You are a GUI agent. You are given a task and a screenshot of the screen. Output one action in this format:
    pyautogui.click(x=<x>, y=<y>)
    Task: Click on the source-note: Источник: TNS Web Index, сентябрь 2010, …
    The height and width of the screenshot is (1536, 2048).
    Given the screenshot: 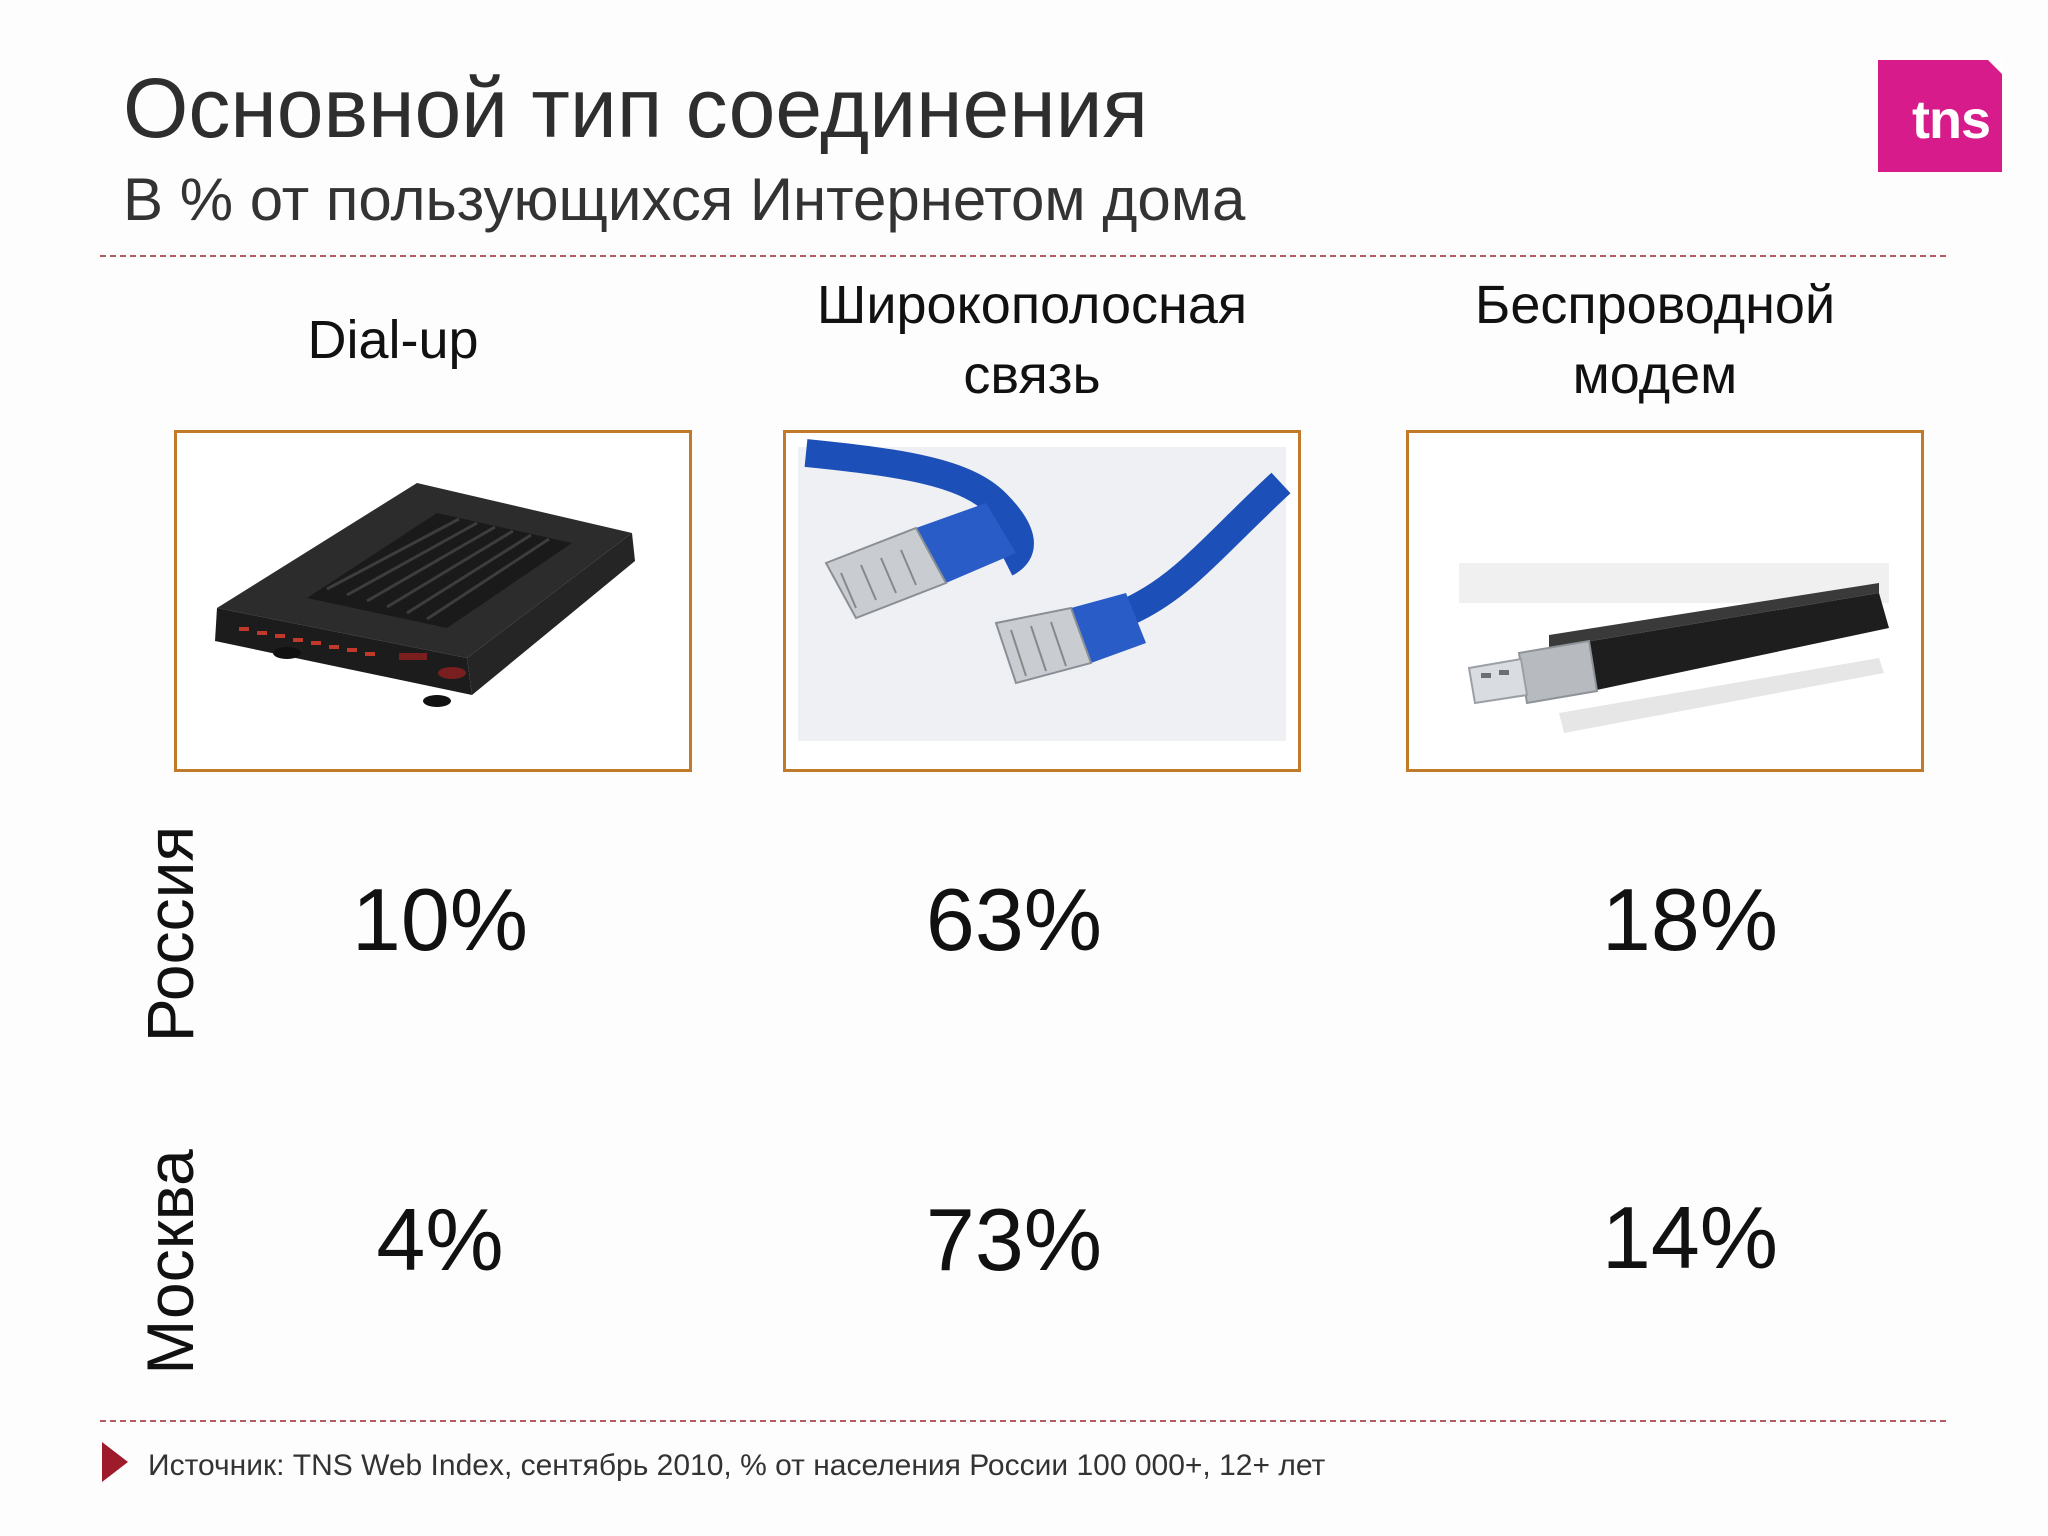 What is the action you would take?
    pyautogui.click(x=737, y=1465)
    